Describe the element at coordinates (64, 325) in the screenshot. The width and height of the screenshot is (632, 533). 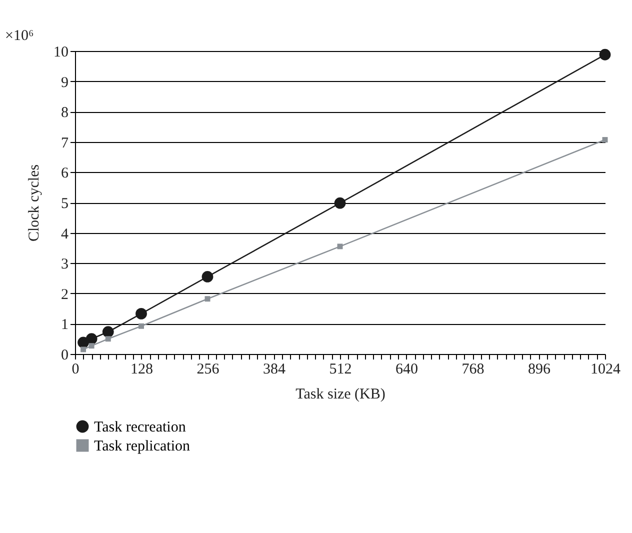
I see `y-tick-label: 1` at that location.